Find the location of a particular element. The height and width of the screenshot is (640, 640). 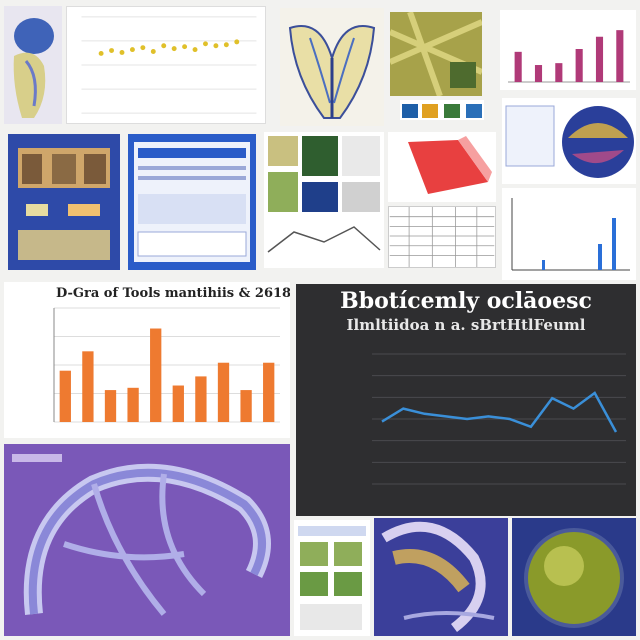

slide-illustration is located at coordinates (192, 202).